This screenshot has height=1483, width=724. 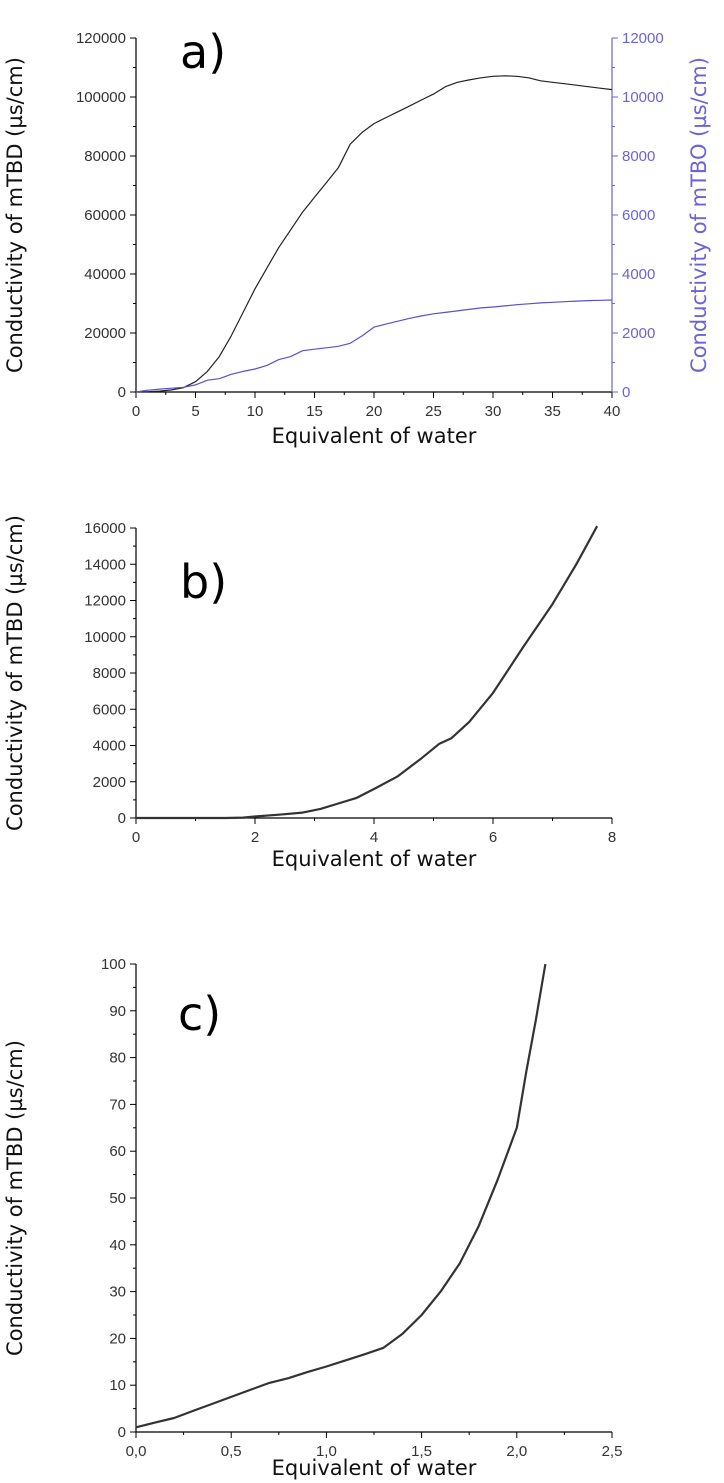 I want to click on y-tick-label: 20, so click(x=117, y=1338).